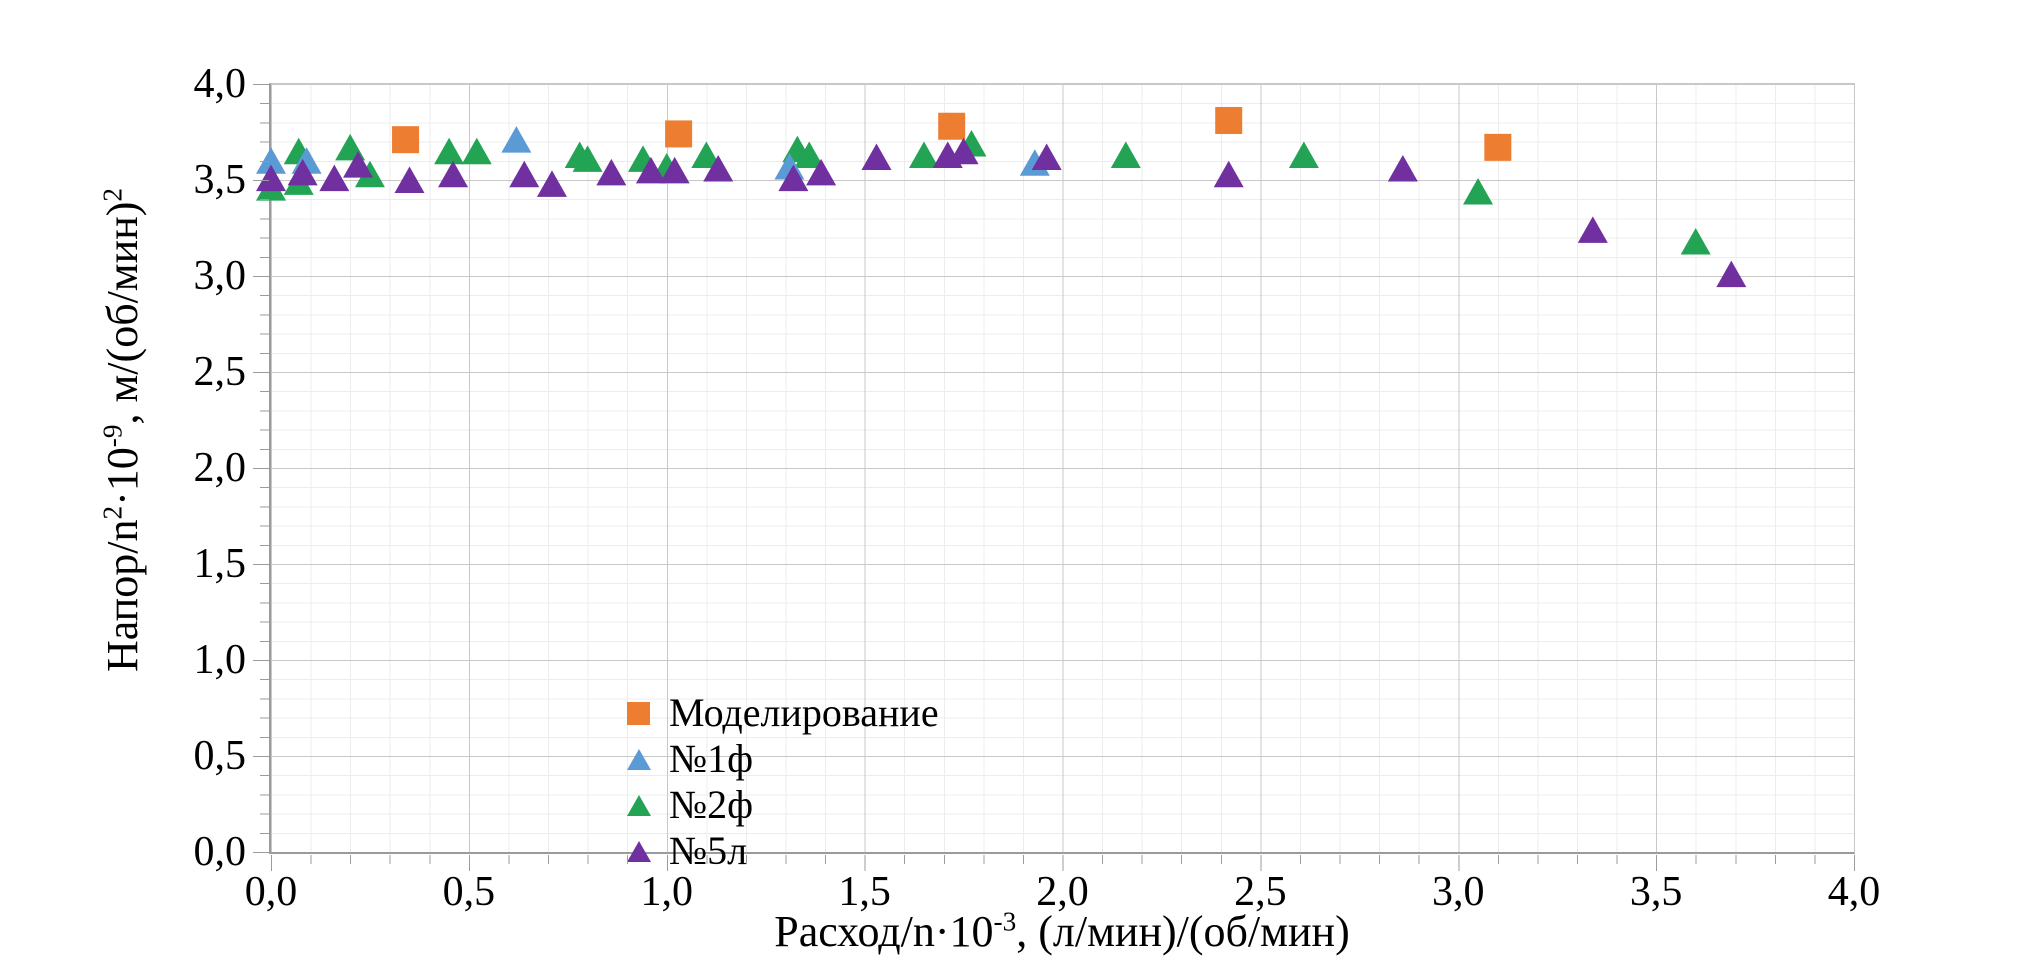 Image resolution: width=2020 pixels, height=969 pixels. I want to click on x-tick-label: 3,0, so click(1458, 892).